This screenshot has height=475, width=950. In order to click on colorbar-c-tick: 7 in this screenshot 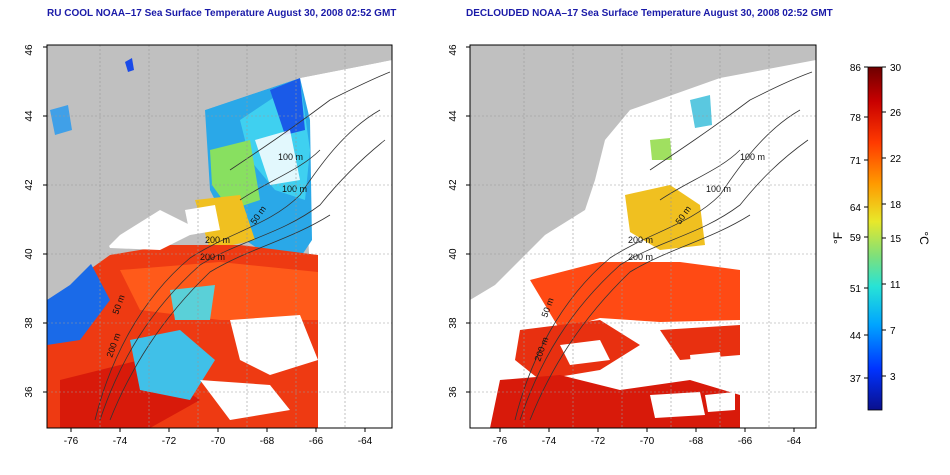, I will do `click(893, 331)`.